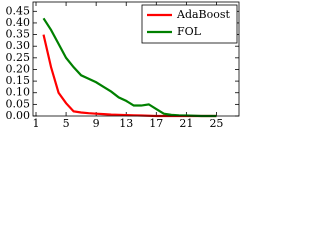  Describe the element at coordinates (189, 24) in the screenshot. I see `legend-box` at that location.